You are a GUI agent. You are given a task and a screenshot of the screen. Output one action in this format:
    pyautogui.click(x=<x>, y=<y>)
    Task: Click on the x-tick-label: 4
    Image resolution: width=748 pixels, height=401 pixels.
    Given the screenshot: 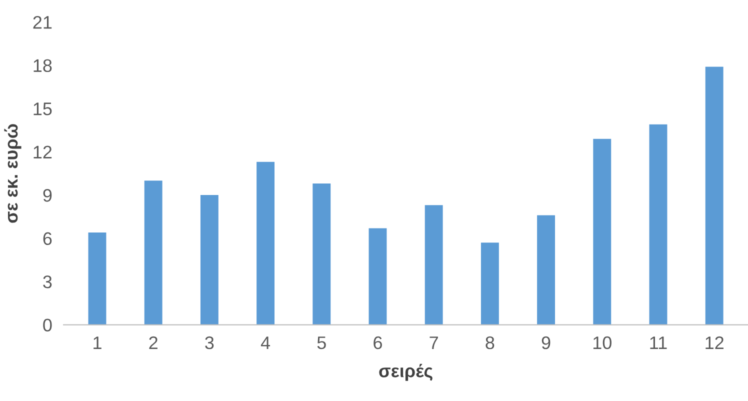 What is the action you would take?
    pyautogui.click(x=265, y=343)
    